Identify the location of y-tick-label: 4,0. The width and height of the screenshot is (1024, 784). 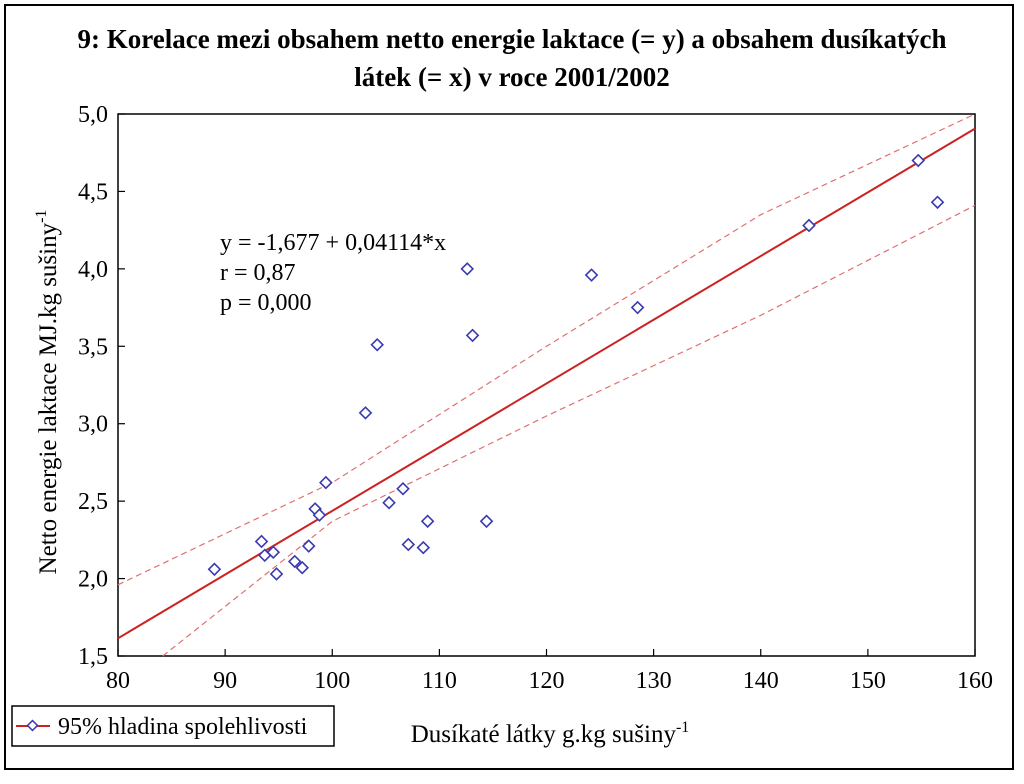
(93, 270).